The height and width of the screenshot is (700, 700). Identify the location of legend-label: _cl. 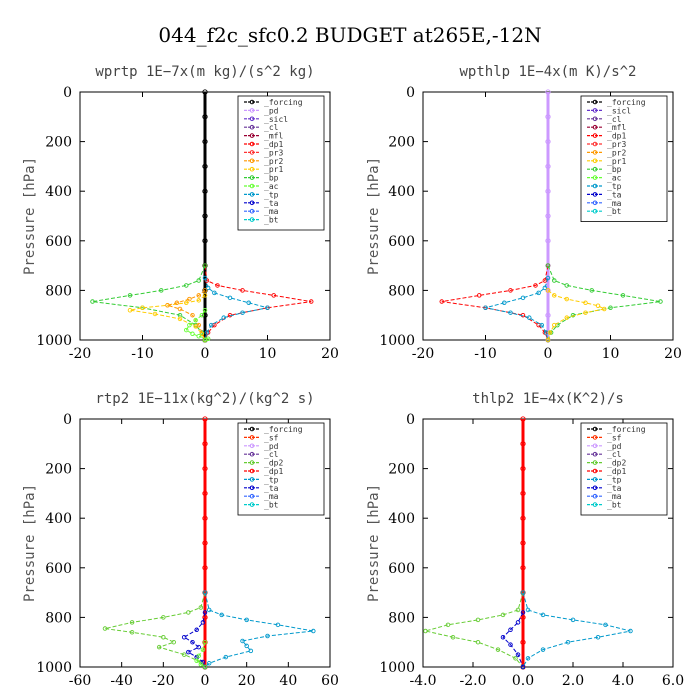
(271, 454).